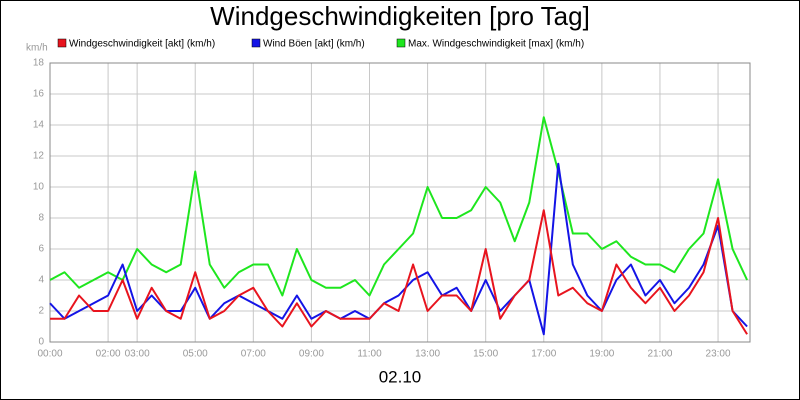 This screenshot has height=400, width=800. What do you see at coordinates (41, 218) in the screenshot?
I see `y-tick-label: 8` at bounding box center [41, 218].